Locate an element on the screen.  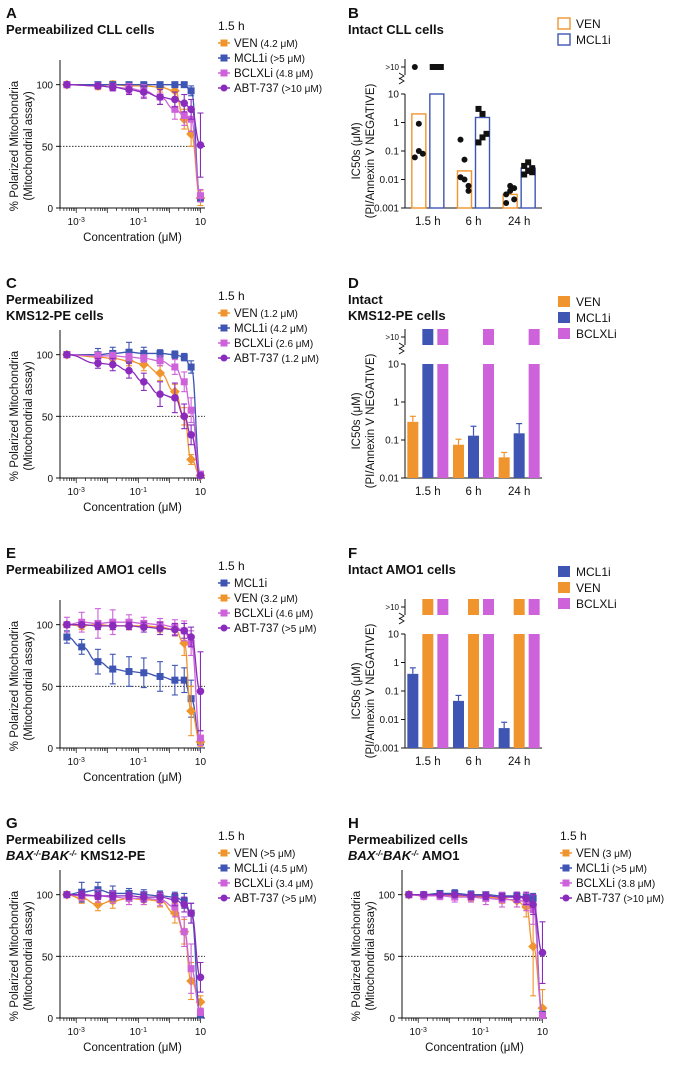
x-tick-label: 10 is located at coordinates (543, 1032).